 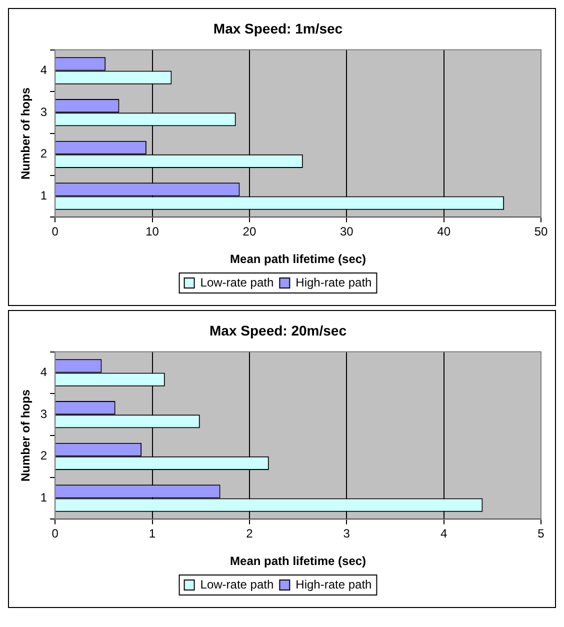 I want to click on x-tick-label: 2, so click(x=250, y=533).